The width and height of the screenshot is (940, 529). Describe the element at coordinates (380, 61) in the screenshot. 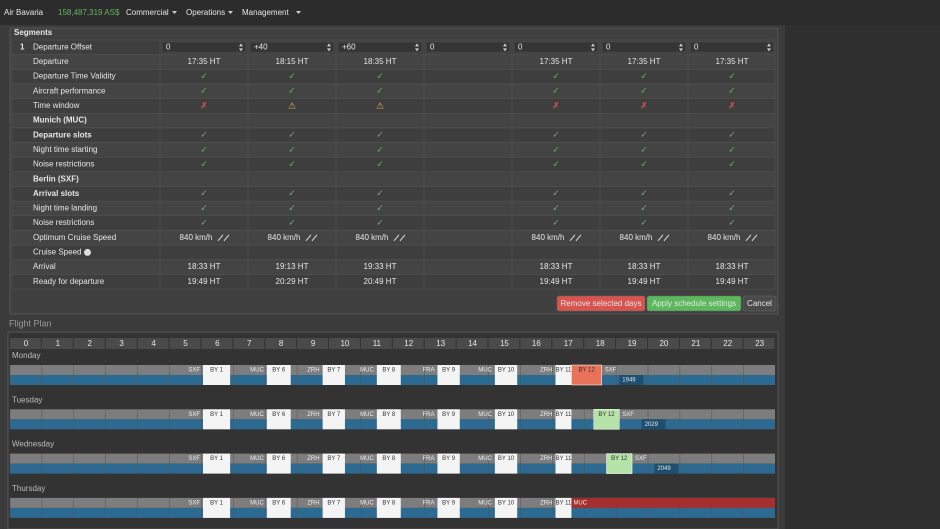

I see `cell-value: 18:35 HT` at that location.